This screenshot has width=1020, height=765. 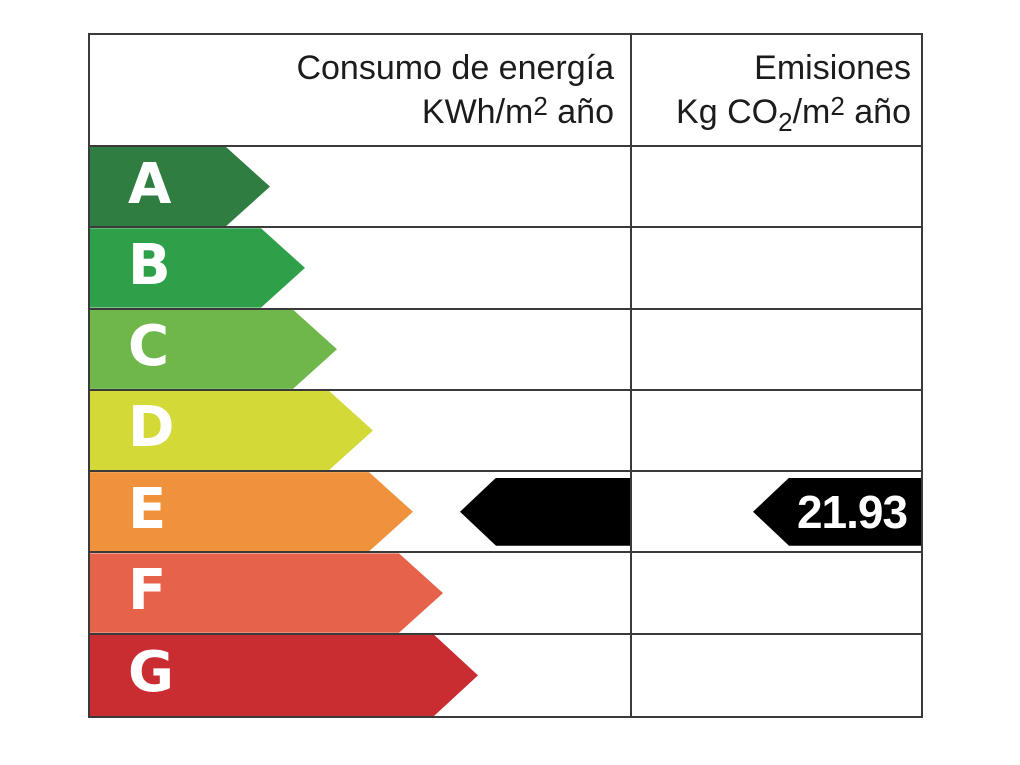 I want to click on rating-arrow-e: E, so click(x=251, y=511).